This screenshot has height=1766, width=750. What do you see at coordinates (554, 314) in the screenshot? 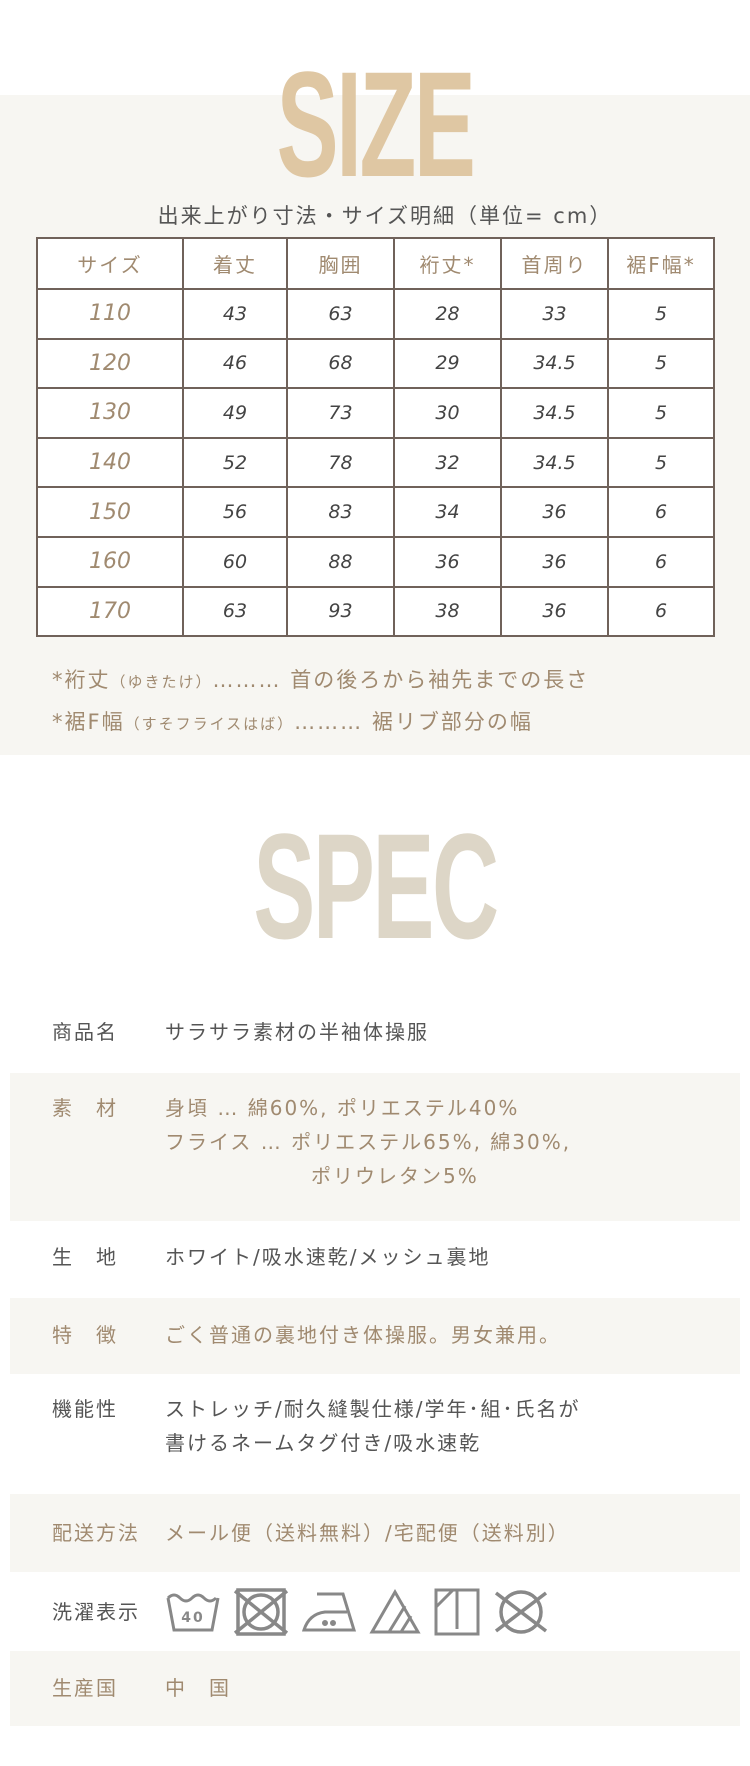
I see `measurement-cell: 33` at bounding box center [554, 314].